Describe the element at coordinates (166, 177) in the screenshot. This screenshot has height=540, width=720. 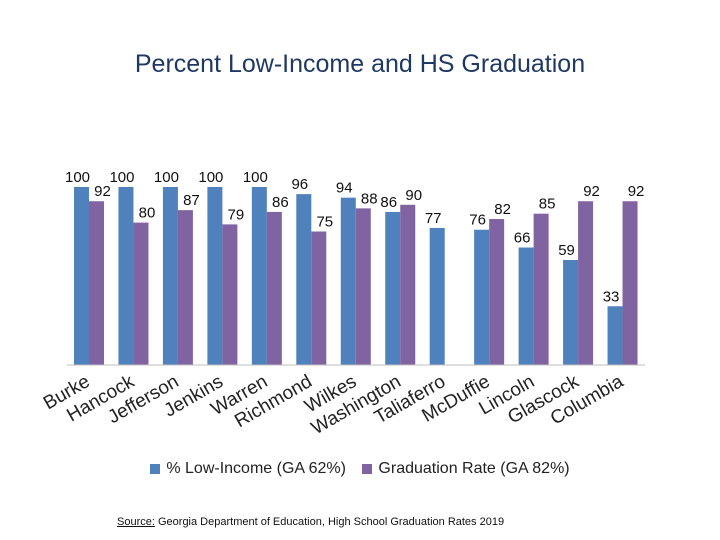
I see `value-label-low-income-jefferson: 100` at that location.